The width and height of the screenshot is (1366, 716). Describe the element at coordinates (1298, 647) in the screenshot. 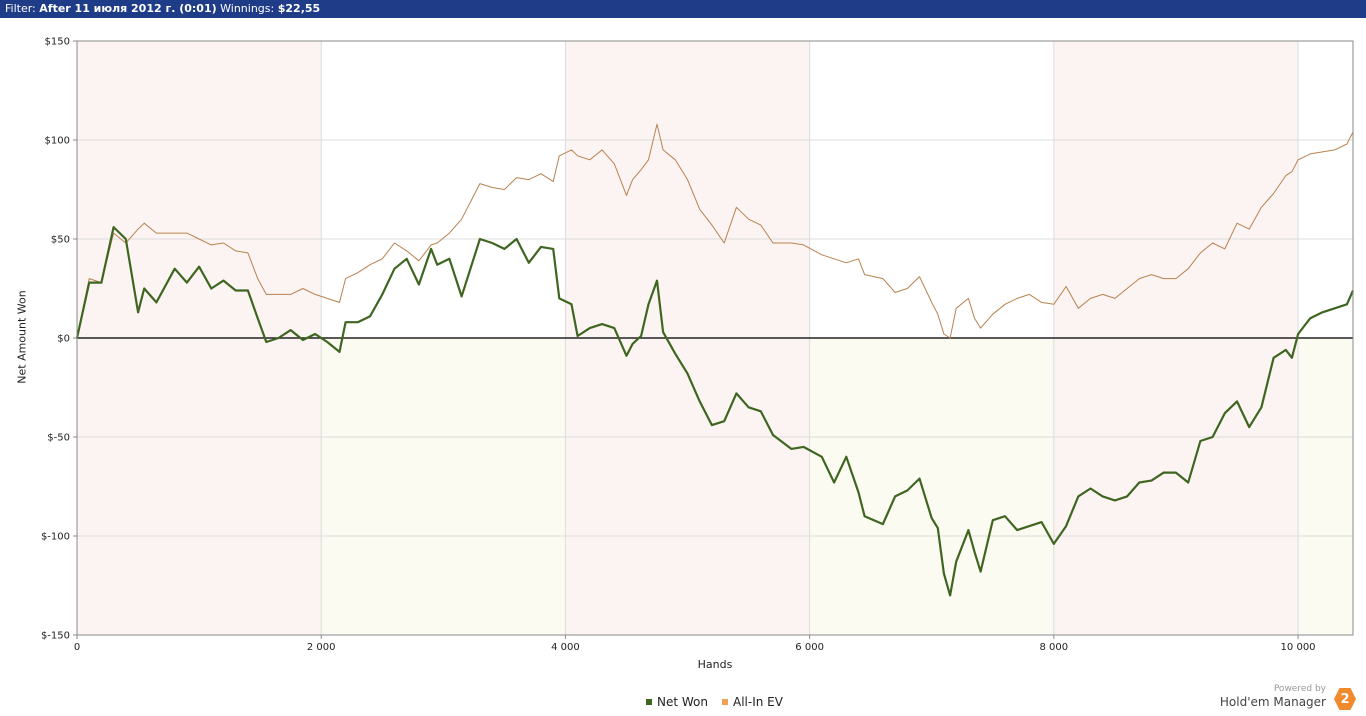

I see `x-tick-label: 10 000` at that location.